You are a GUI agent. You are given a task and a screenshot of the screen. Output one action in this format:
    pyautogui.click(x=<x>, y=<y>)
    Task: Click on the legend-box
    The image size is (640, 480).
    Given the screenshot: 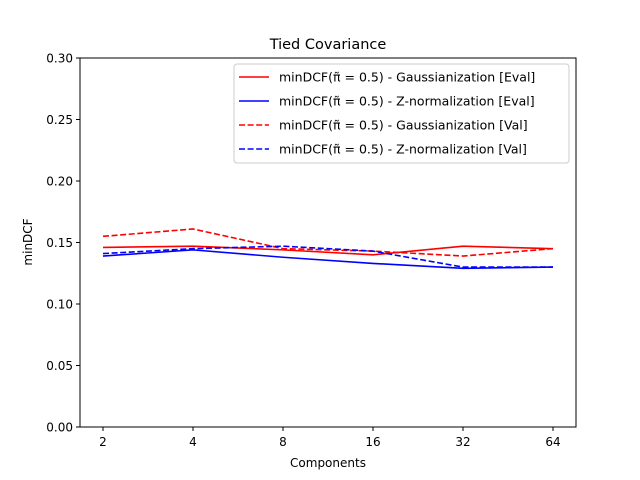 What is the action you would take?
    pyautogui.click(x=401, y=113)
    